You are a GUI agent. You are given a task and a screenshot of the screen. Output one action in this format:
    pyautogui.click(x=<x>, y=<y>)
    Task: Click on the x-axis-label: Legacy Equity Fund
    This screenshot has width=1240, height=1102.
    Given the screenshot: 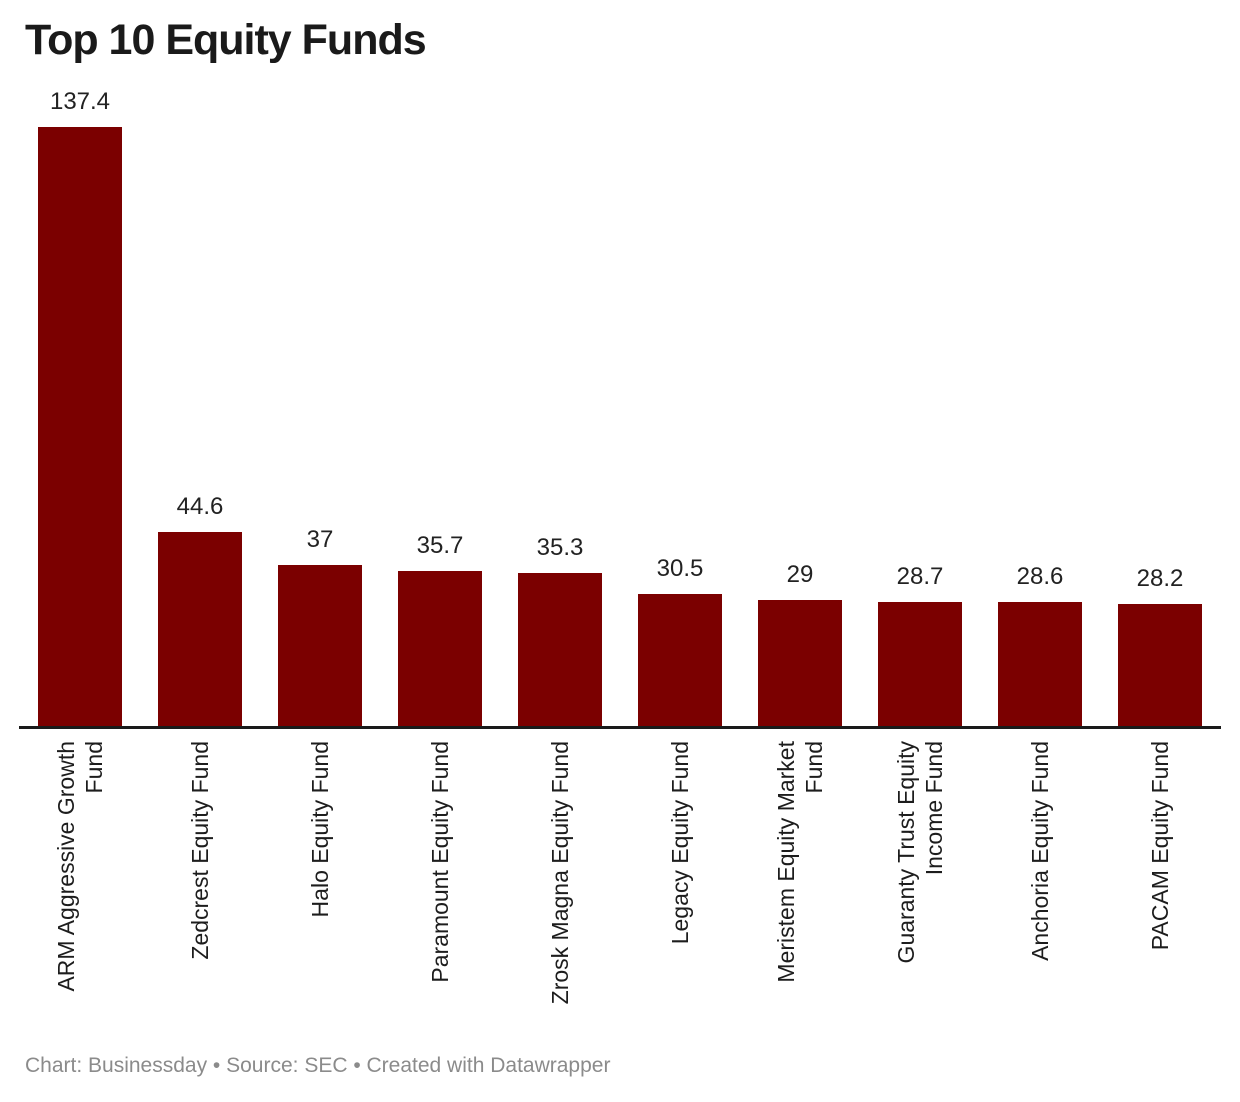 What is the action you would take?
    pyautogui.click(x=680, y=843)
    